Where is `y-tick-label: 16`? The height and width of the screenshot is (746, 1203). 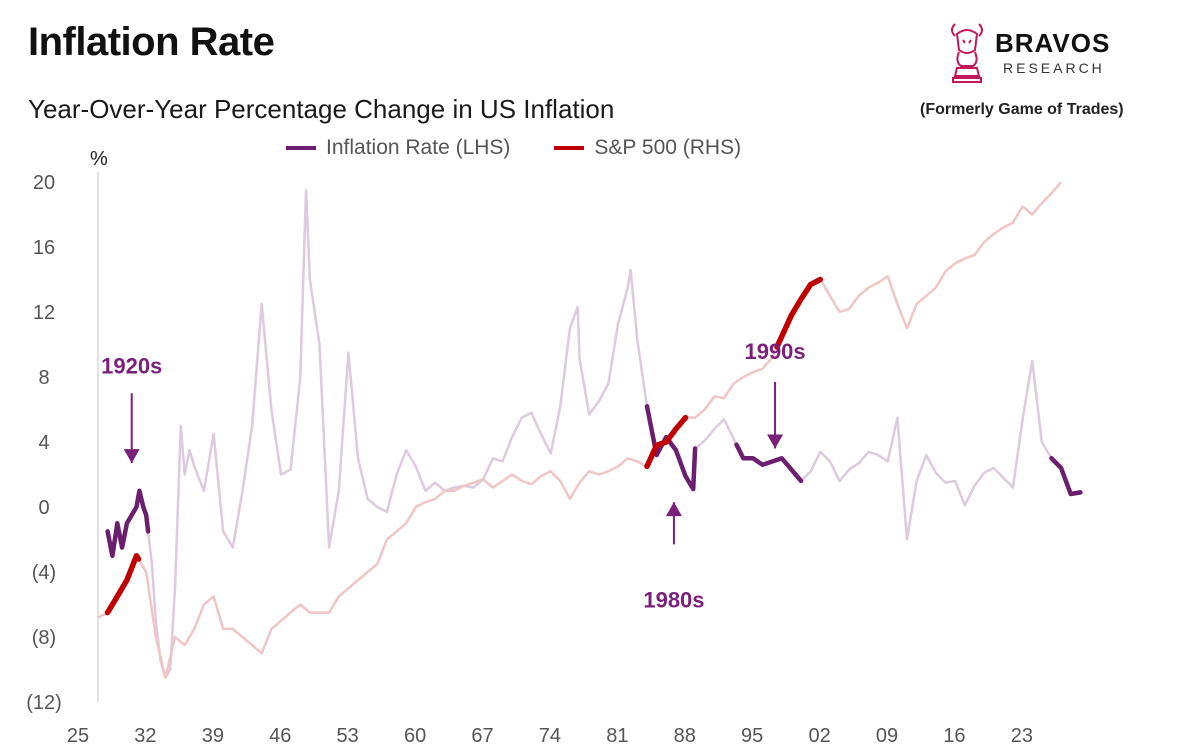 y-tick-label: 16 is located at coordinates (44, 248).